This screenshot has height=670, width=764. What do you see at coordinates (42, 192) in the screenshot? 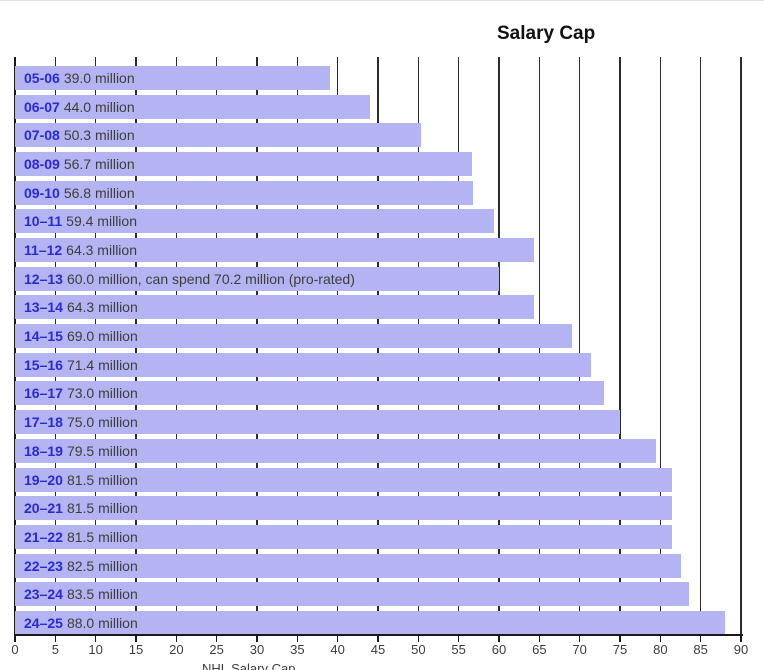
I see `season-label: 09-10` at bounding box center [42, 192].